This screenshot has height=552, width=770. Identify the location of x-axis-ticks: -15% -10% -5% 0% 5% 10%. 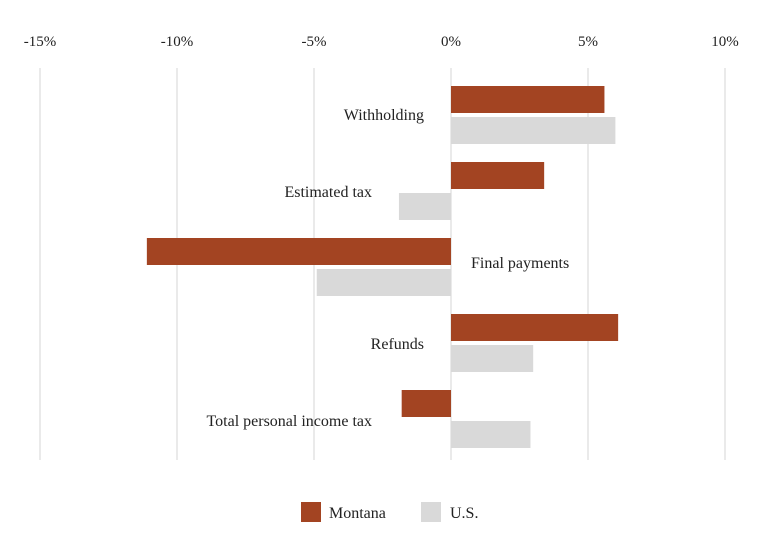
(381, 42).